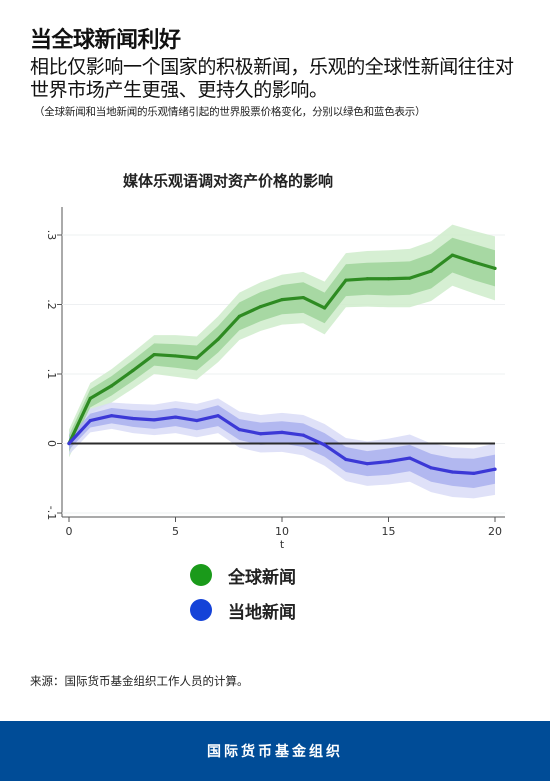 The height and width of the screenshot is (781, 550). Describe the element at coordinates (201, 575) in the screenshot. I see `legend-dot-global` at that location.